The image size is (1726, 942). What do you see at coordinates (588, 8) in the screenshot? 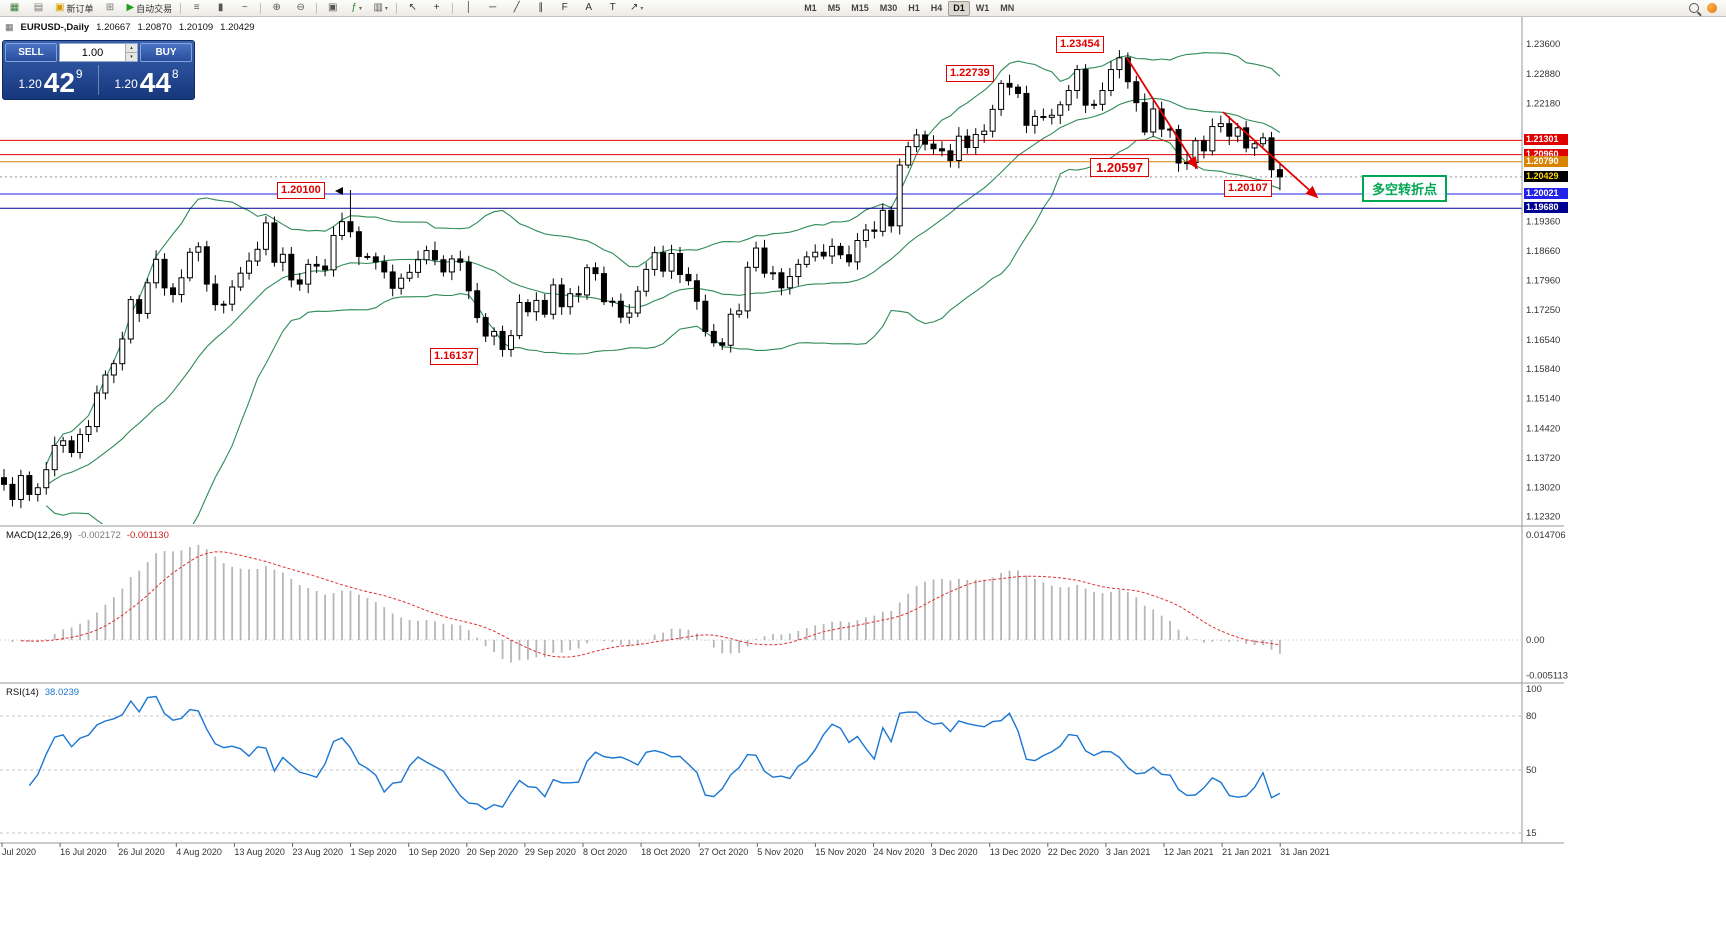
I see `text-tool-button: A` at bounding box center [588, 8].